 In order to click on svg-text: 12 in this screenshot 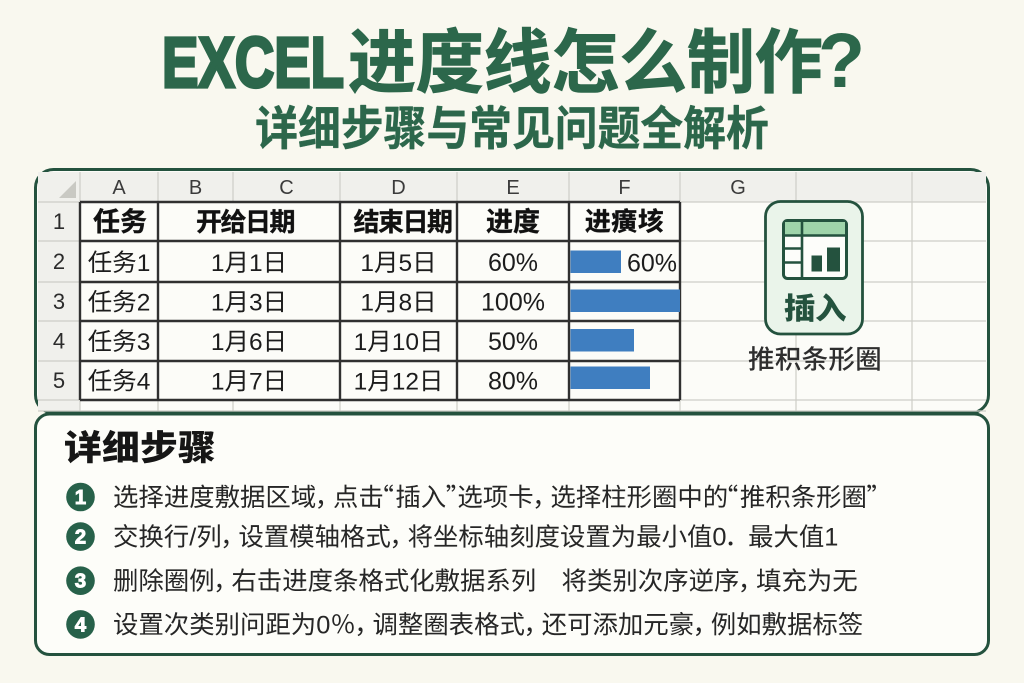, I will do `click(405, 382)`.